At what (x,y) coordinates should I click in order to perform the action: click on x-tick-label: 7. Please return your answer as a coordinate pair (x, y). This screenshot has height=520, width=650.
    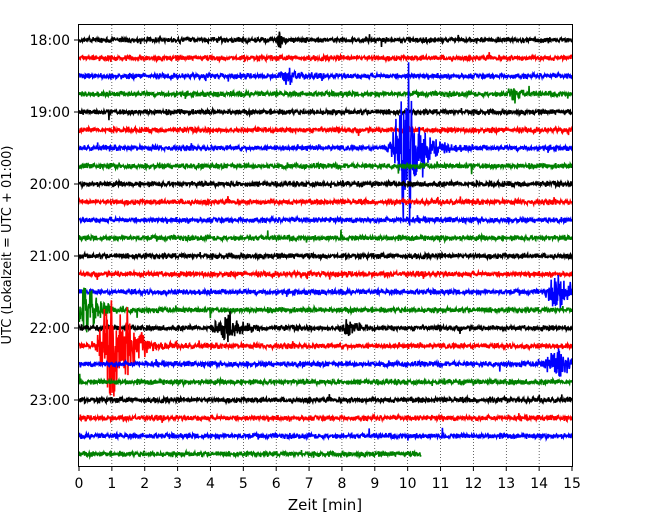
    Looking at the image, I should click on (309, 484).